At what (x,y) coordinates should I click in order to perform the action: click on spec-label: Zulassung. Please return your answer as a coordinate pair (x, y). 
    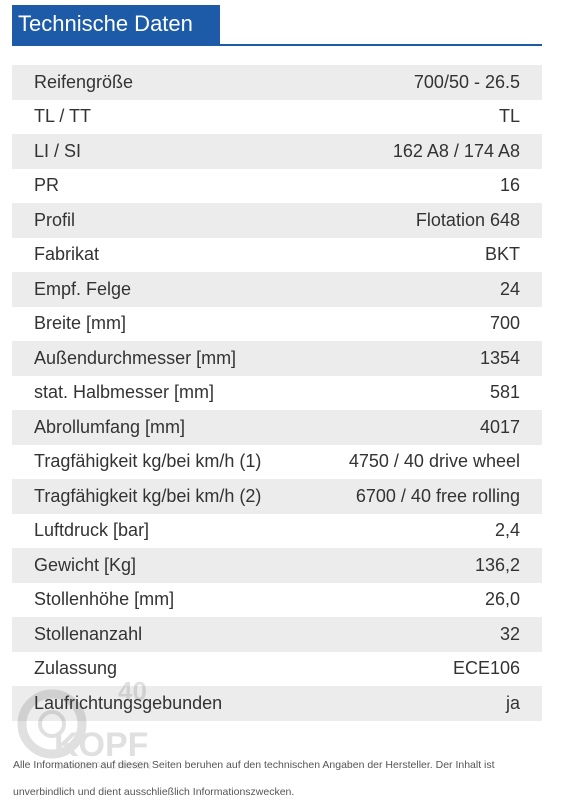
    Looking at the image, I should click on (160, 668).